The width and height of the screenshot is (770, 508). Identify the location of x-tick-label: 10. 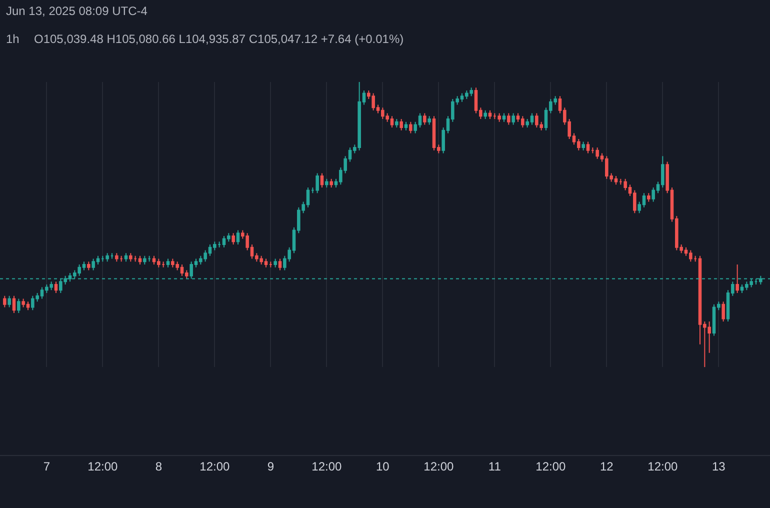
(383, 466).